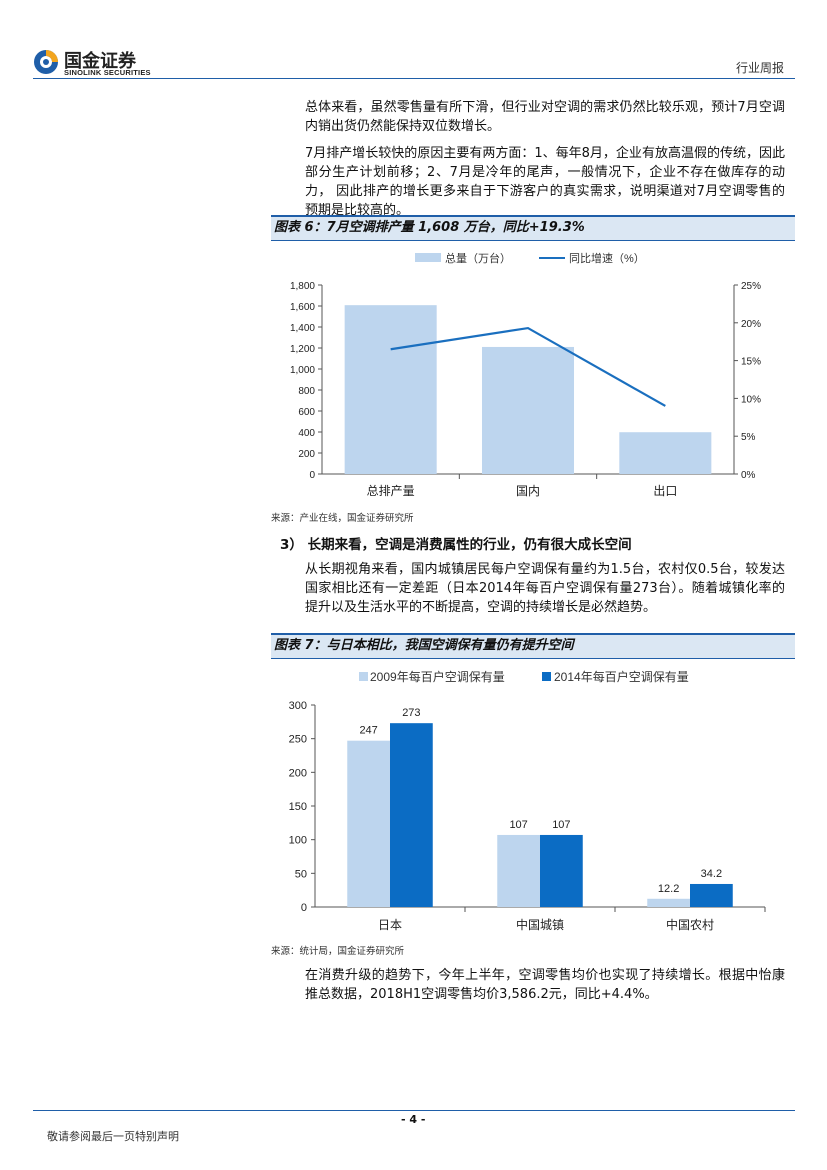  What do you see at coordinates (751, 286) in the screenshot?
I see `right-tick-label: 25%` at bounding box center [751, 286].